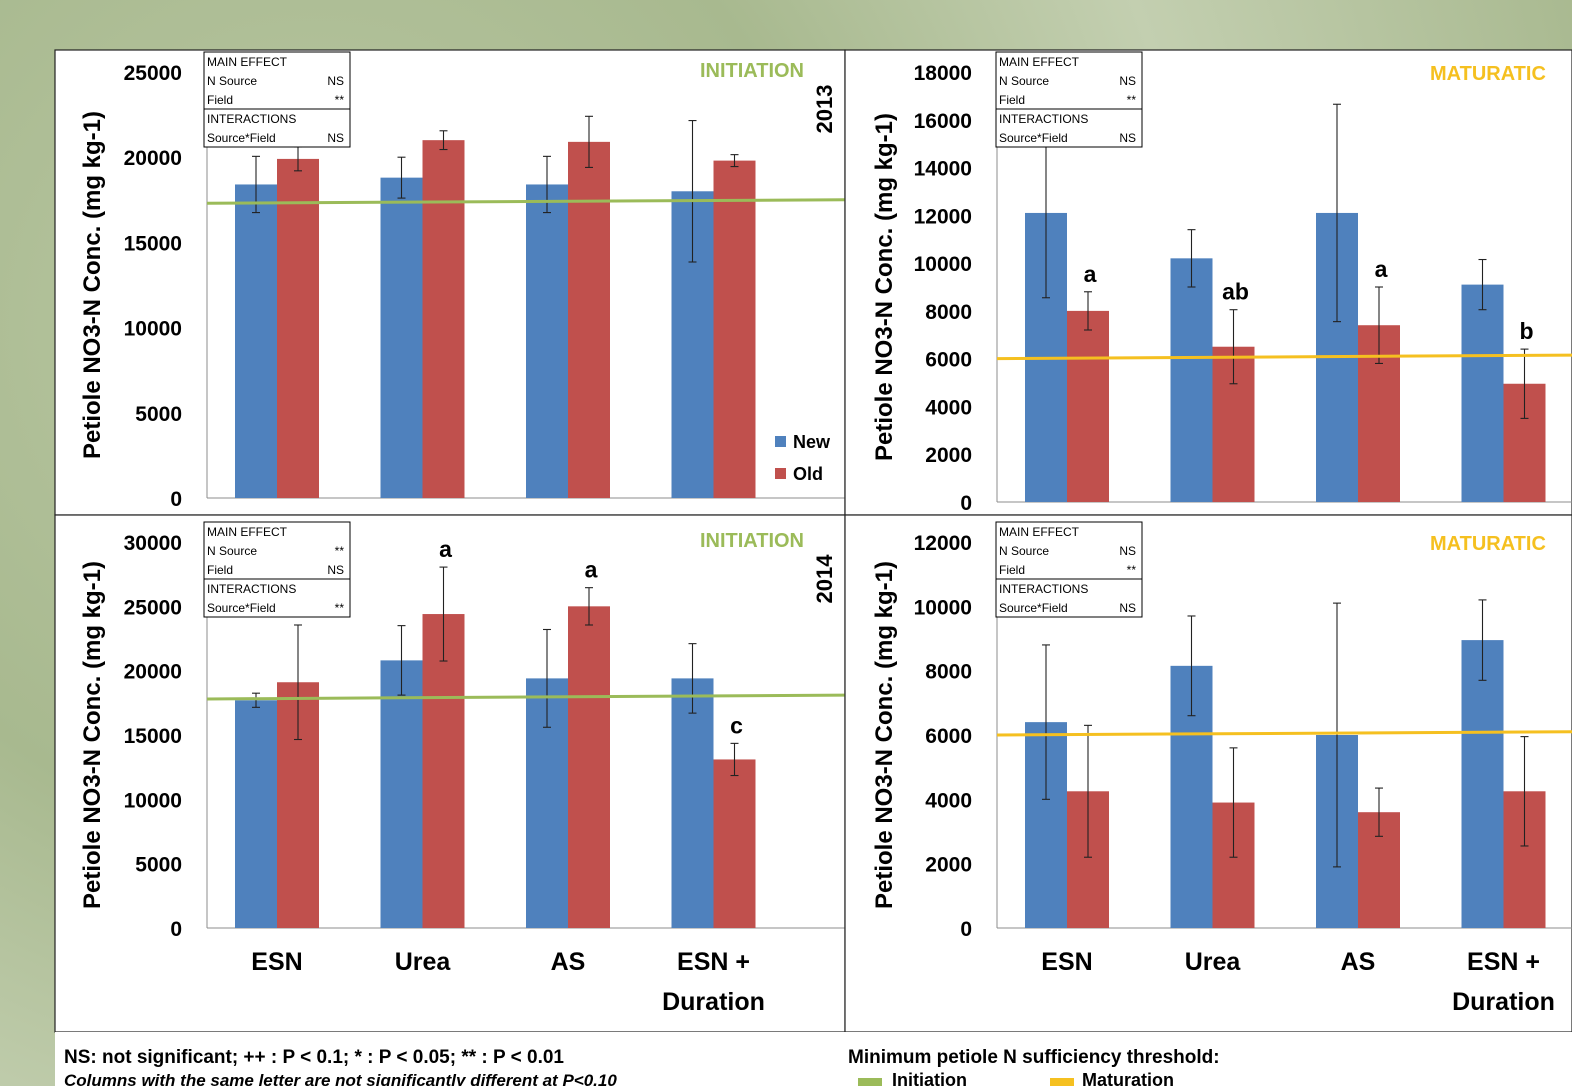 The image size is (1572, 1086). What do you see at coordinates (824, 579) in the screenshot?
I see `year-label: 2014` at bounding box center [824, 579].